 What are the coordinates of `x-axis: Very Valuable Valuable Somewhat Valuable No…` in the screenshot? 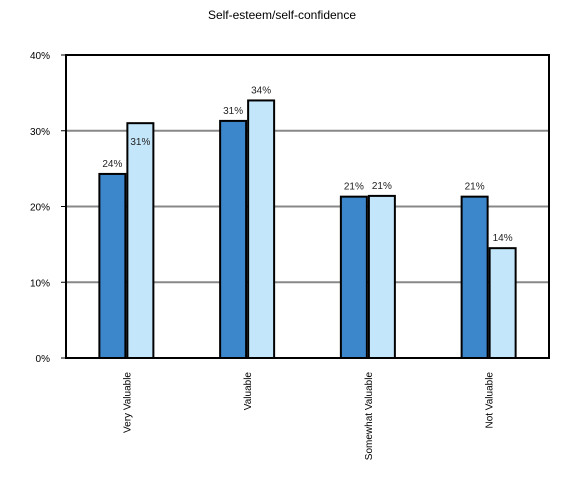 It's located at (308, 416).